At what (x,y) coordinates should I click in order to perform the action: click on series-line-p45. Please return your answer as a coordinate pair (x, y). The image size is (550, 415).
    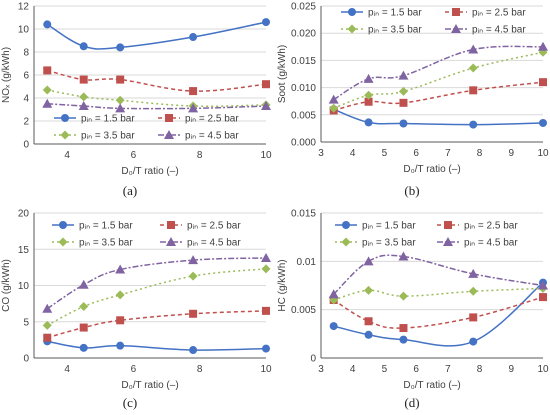
    Looking at the image, I should click on (156, 283).